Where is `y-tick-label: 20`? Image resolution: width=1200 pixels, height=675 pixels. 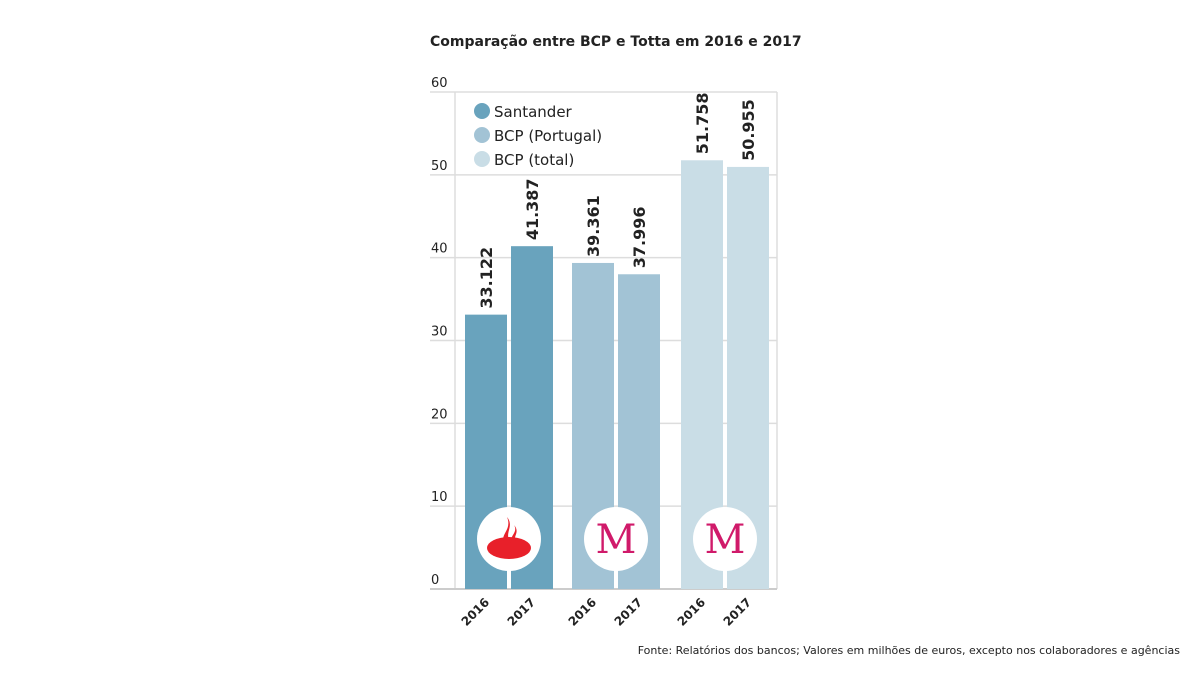 y-tick-label: 20 is located at coordinates (439, 414).